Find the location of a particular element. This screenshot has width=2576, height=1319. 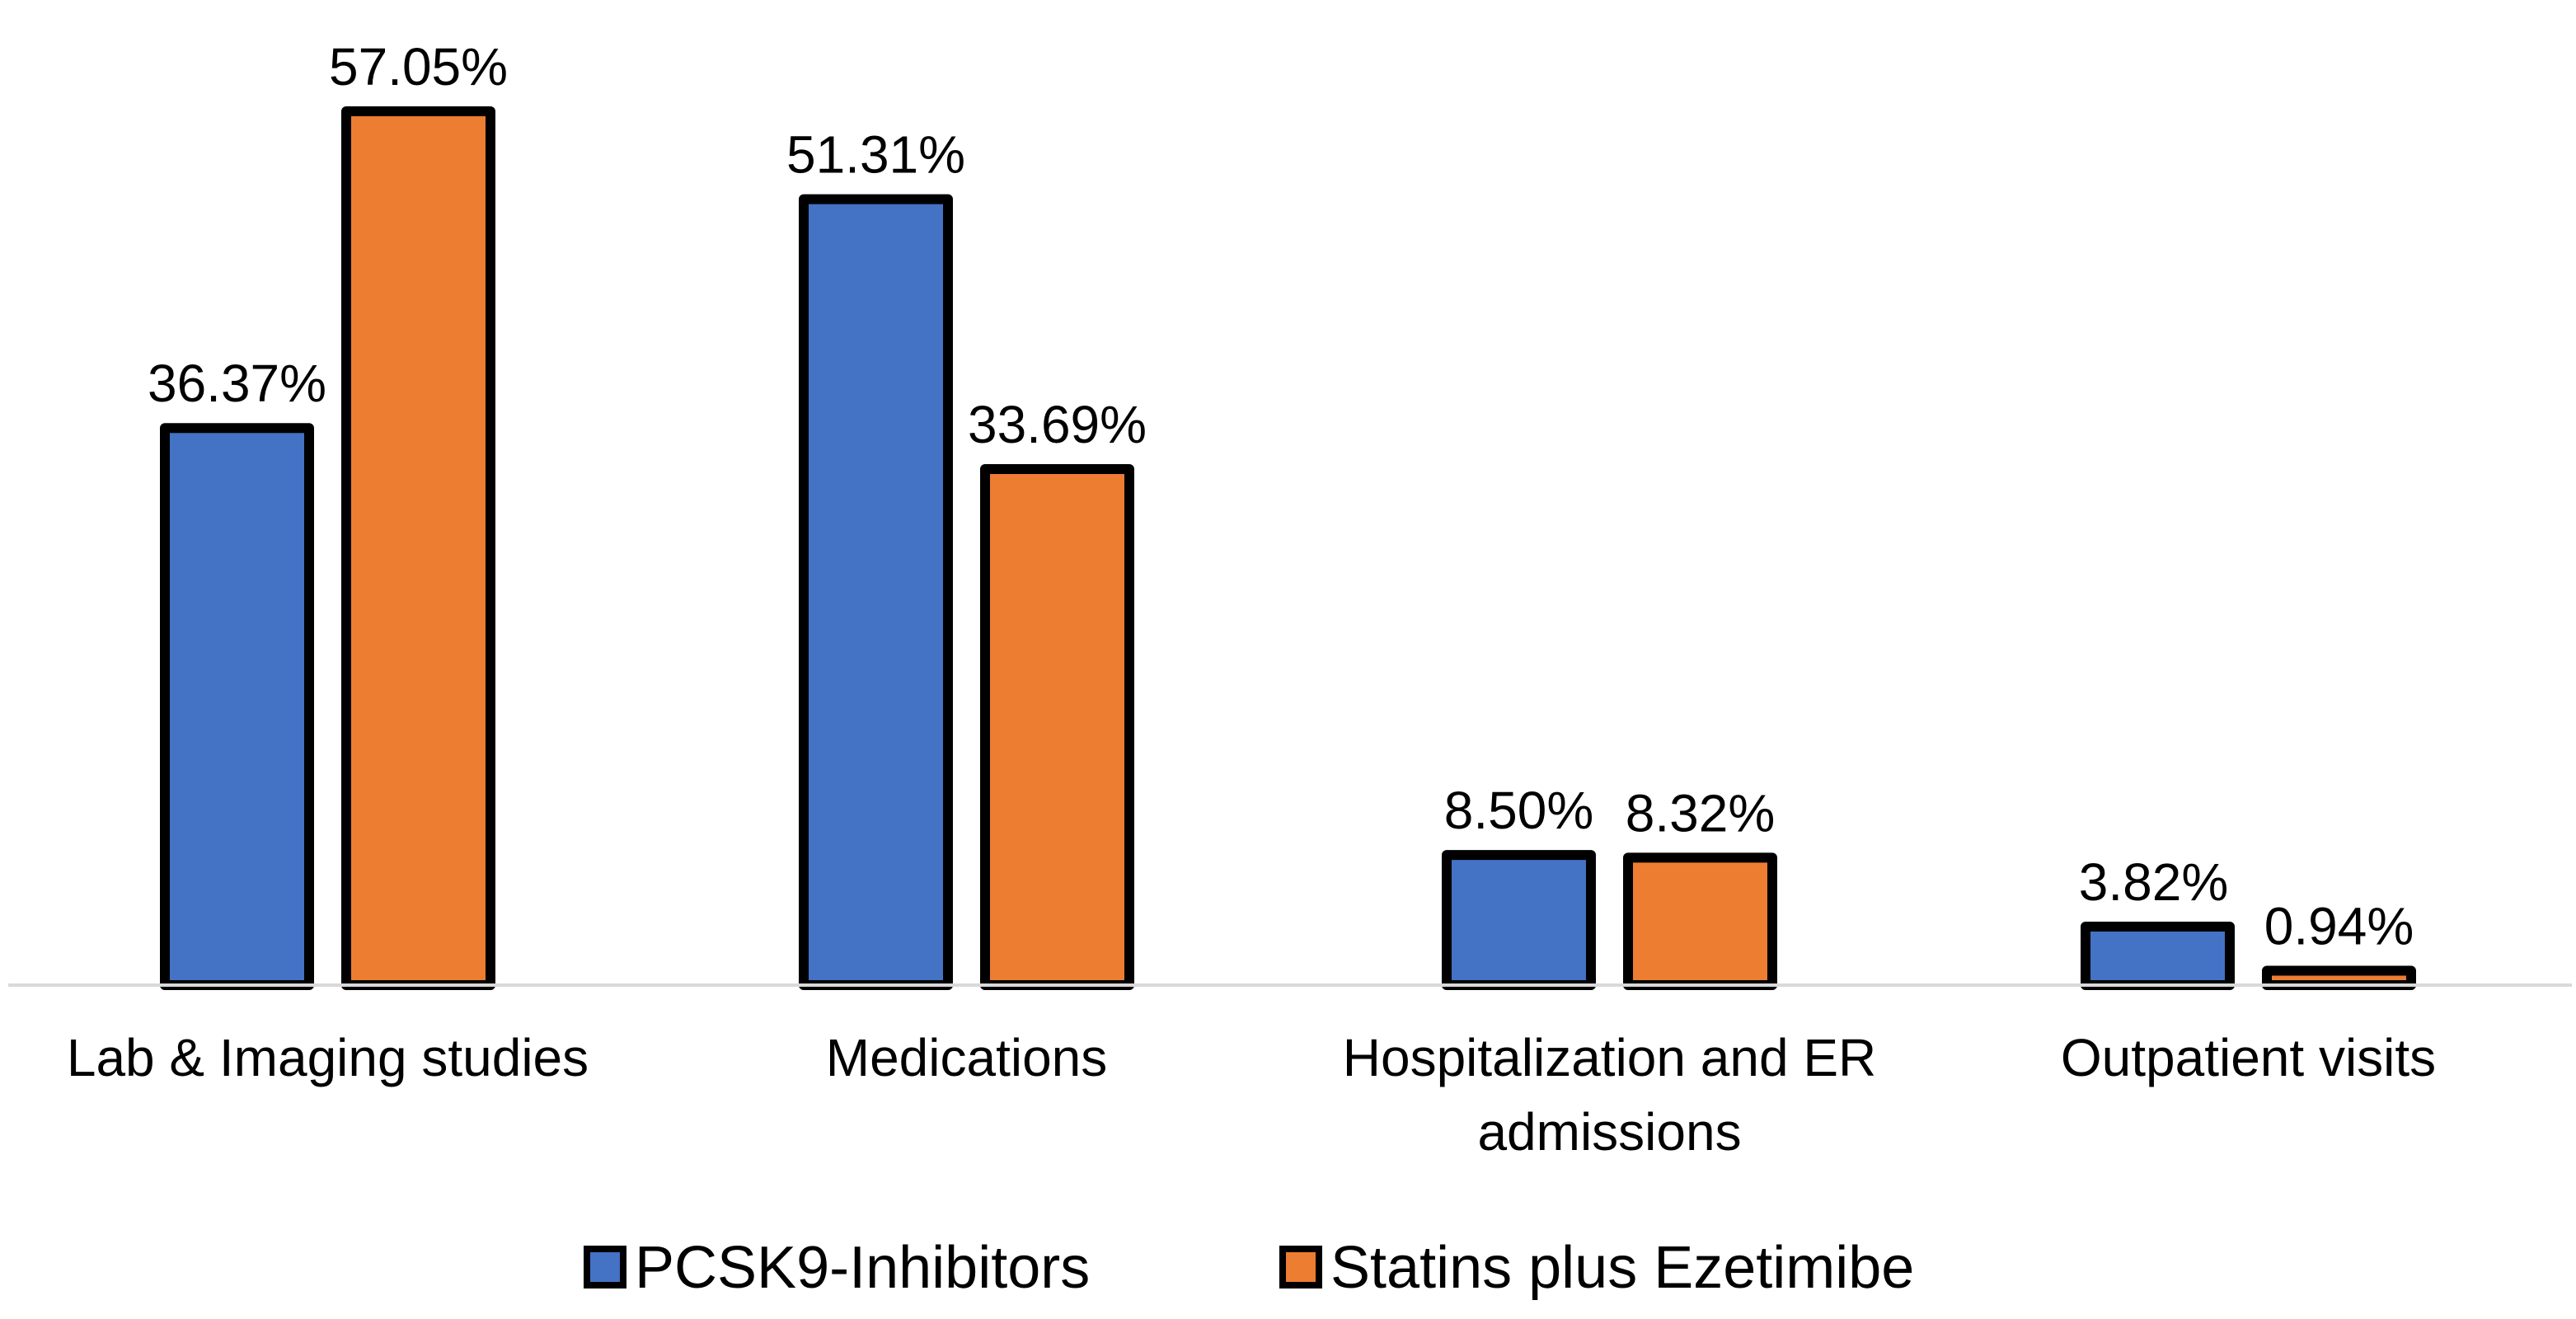

legend-label-statins: Statins plus Ezetimibe is located at coordinates (1622, 1268).